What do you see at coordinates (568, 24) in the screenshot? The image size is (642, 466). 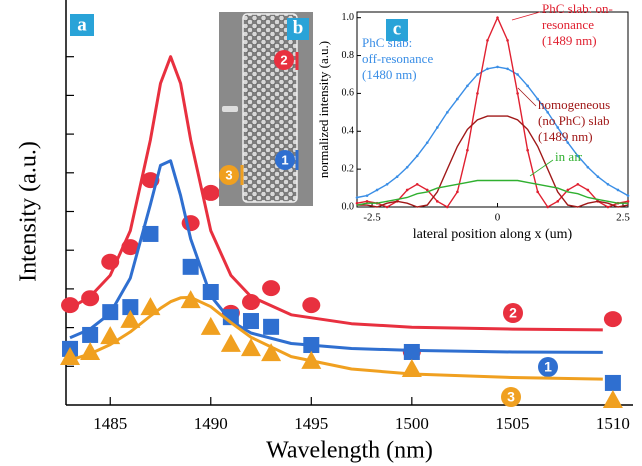 I see `series-annotation: resonance` at bounding box center [568, 24].